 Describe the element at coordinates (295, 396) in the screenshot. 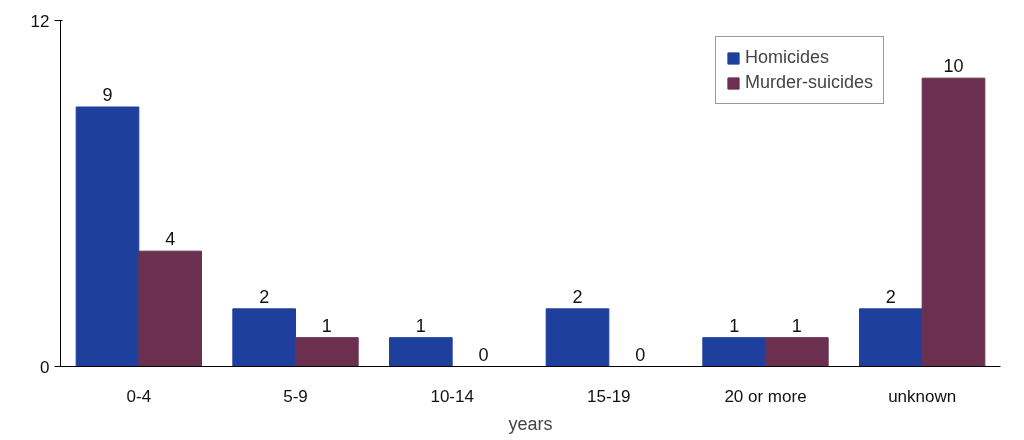

I see `x-tick-label: 5-9` at that location.